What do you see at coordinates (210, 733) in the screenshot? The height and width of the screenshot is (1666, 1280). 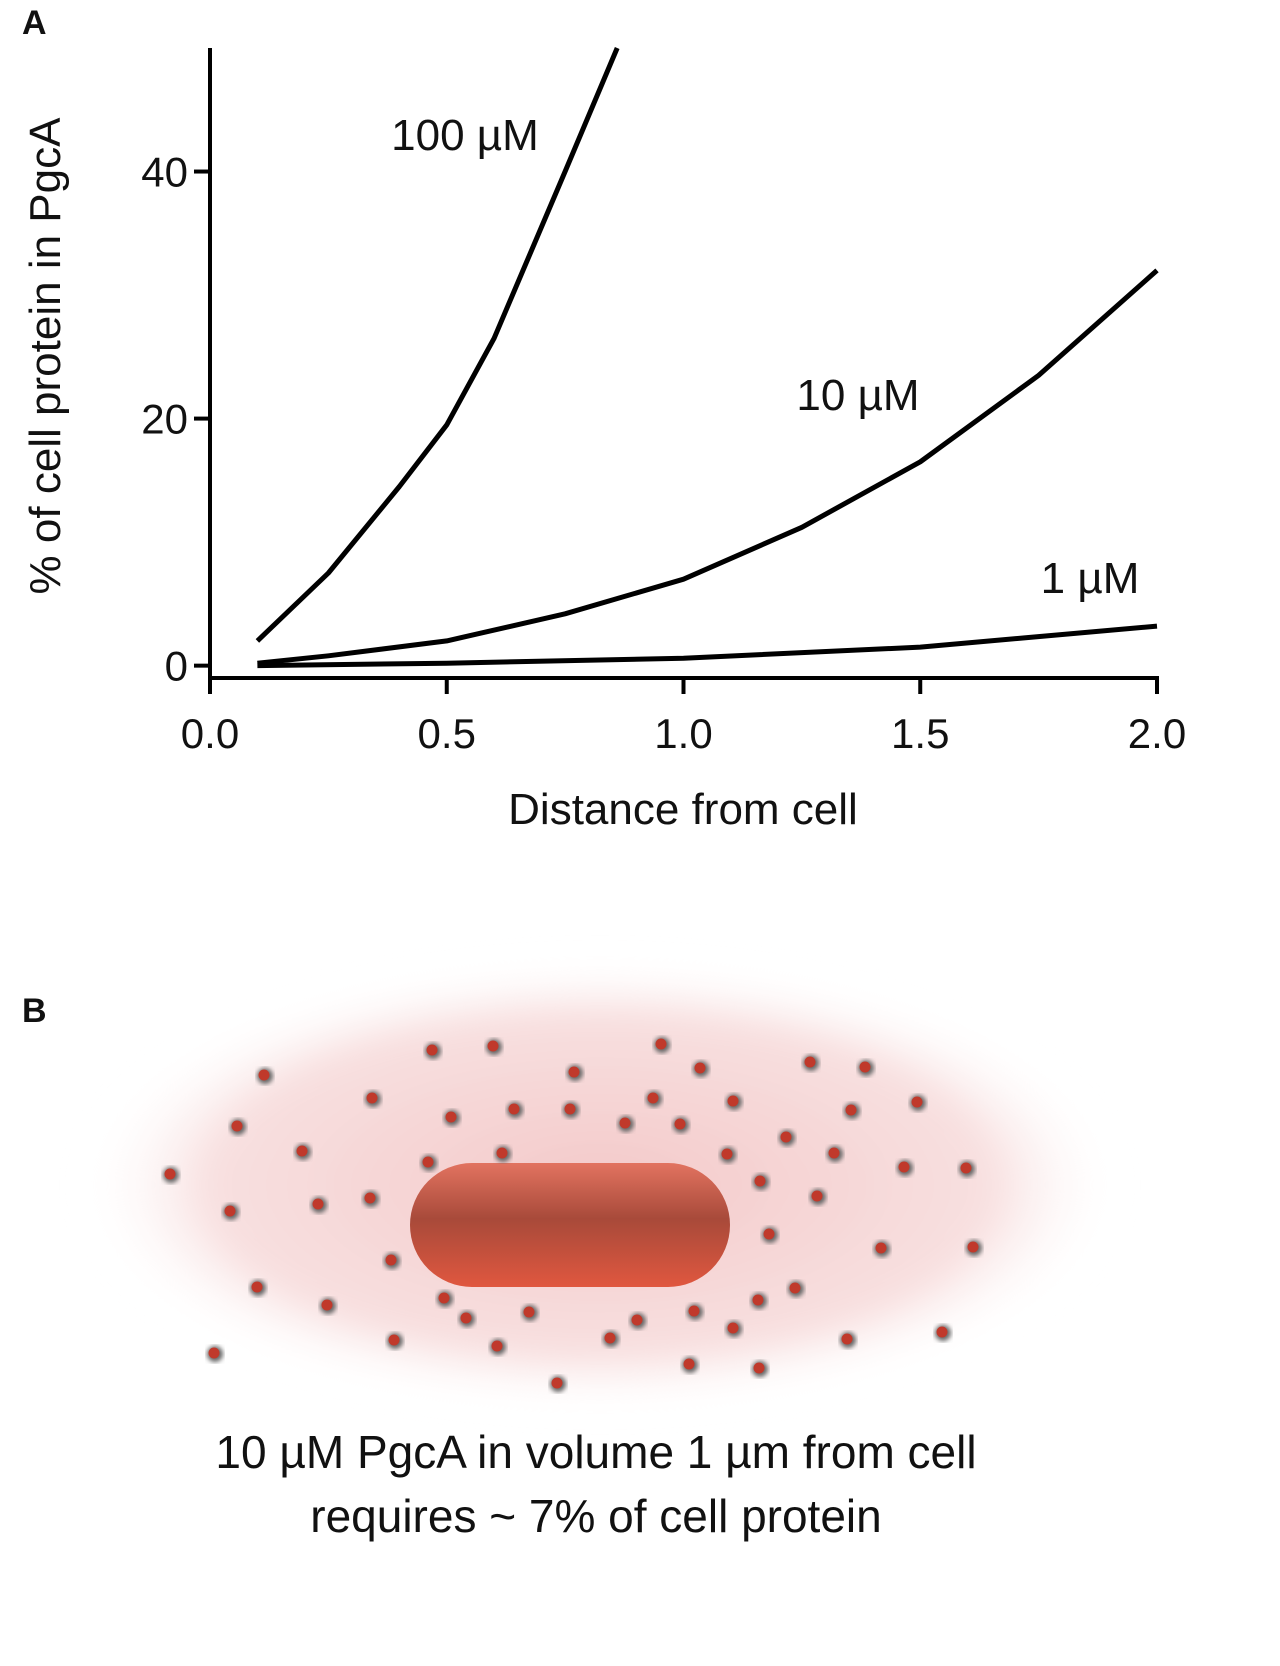 I see `x-tick-label: 0.0` at bounding box center [210, 733].